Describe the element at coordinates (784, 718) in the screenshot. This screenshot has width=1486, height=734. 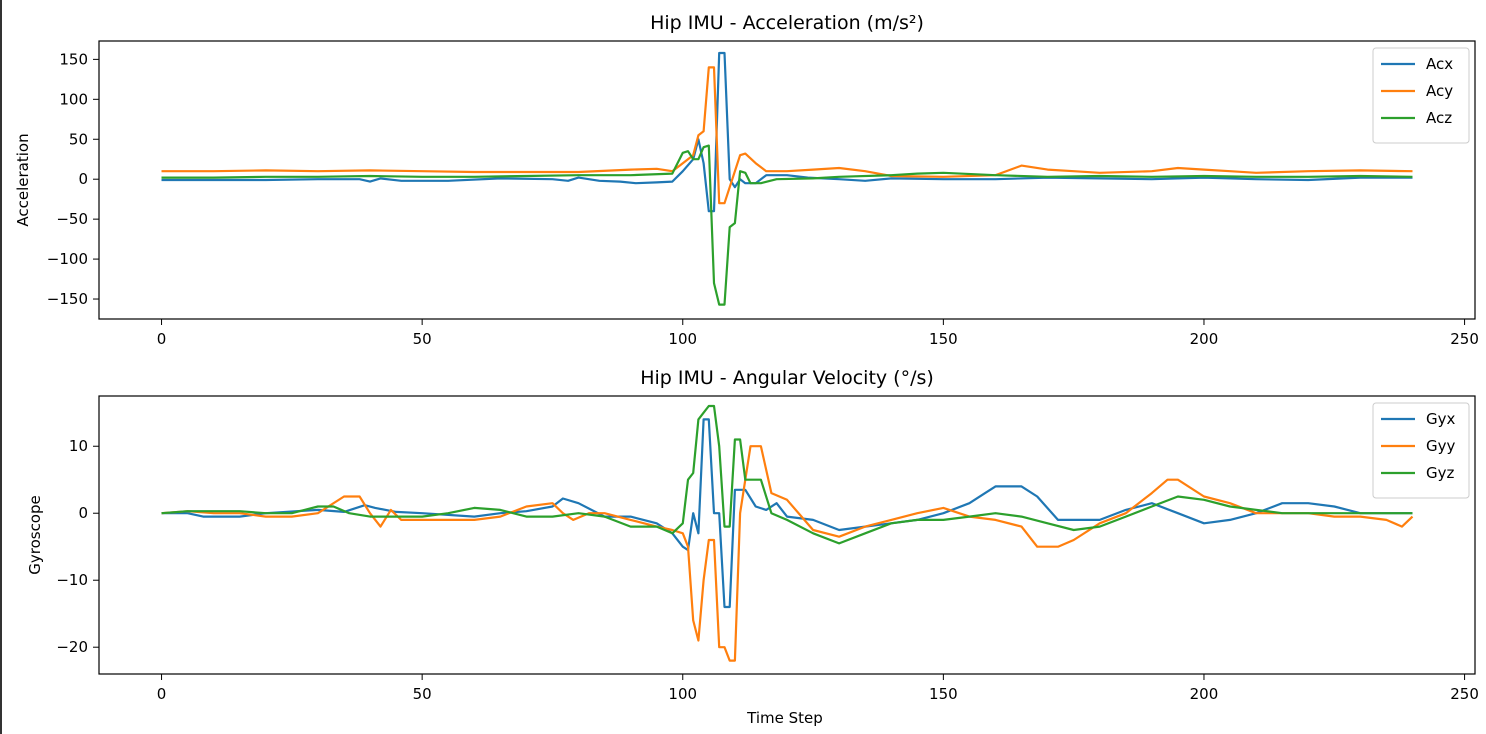
I see `x-axis-label: Time Step` at that location.